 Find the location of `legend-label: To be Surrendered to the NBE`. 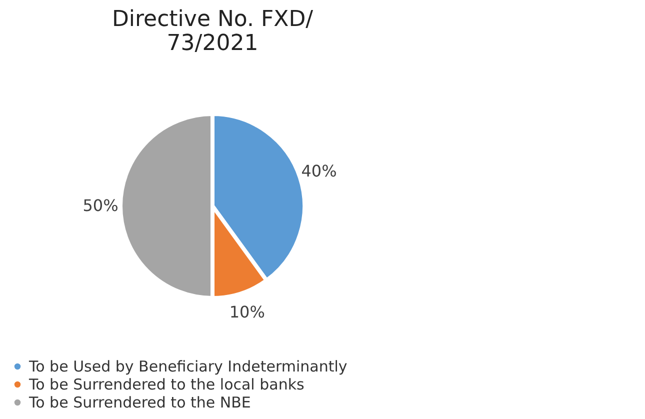

legend-label: To be Surrendered to the NBE is located at coordinates (139, 403).